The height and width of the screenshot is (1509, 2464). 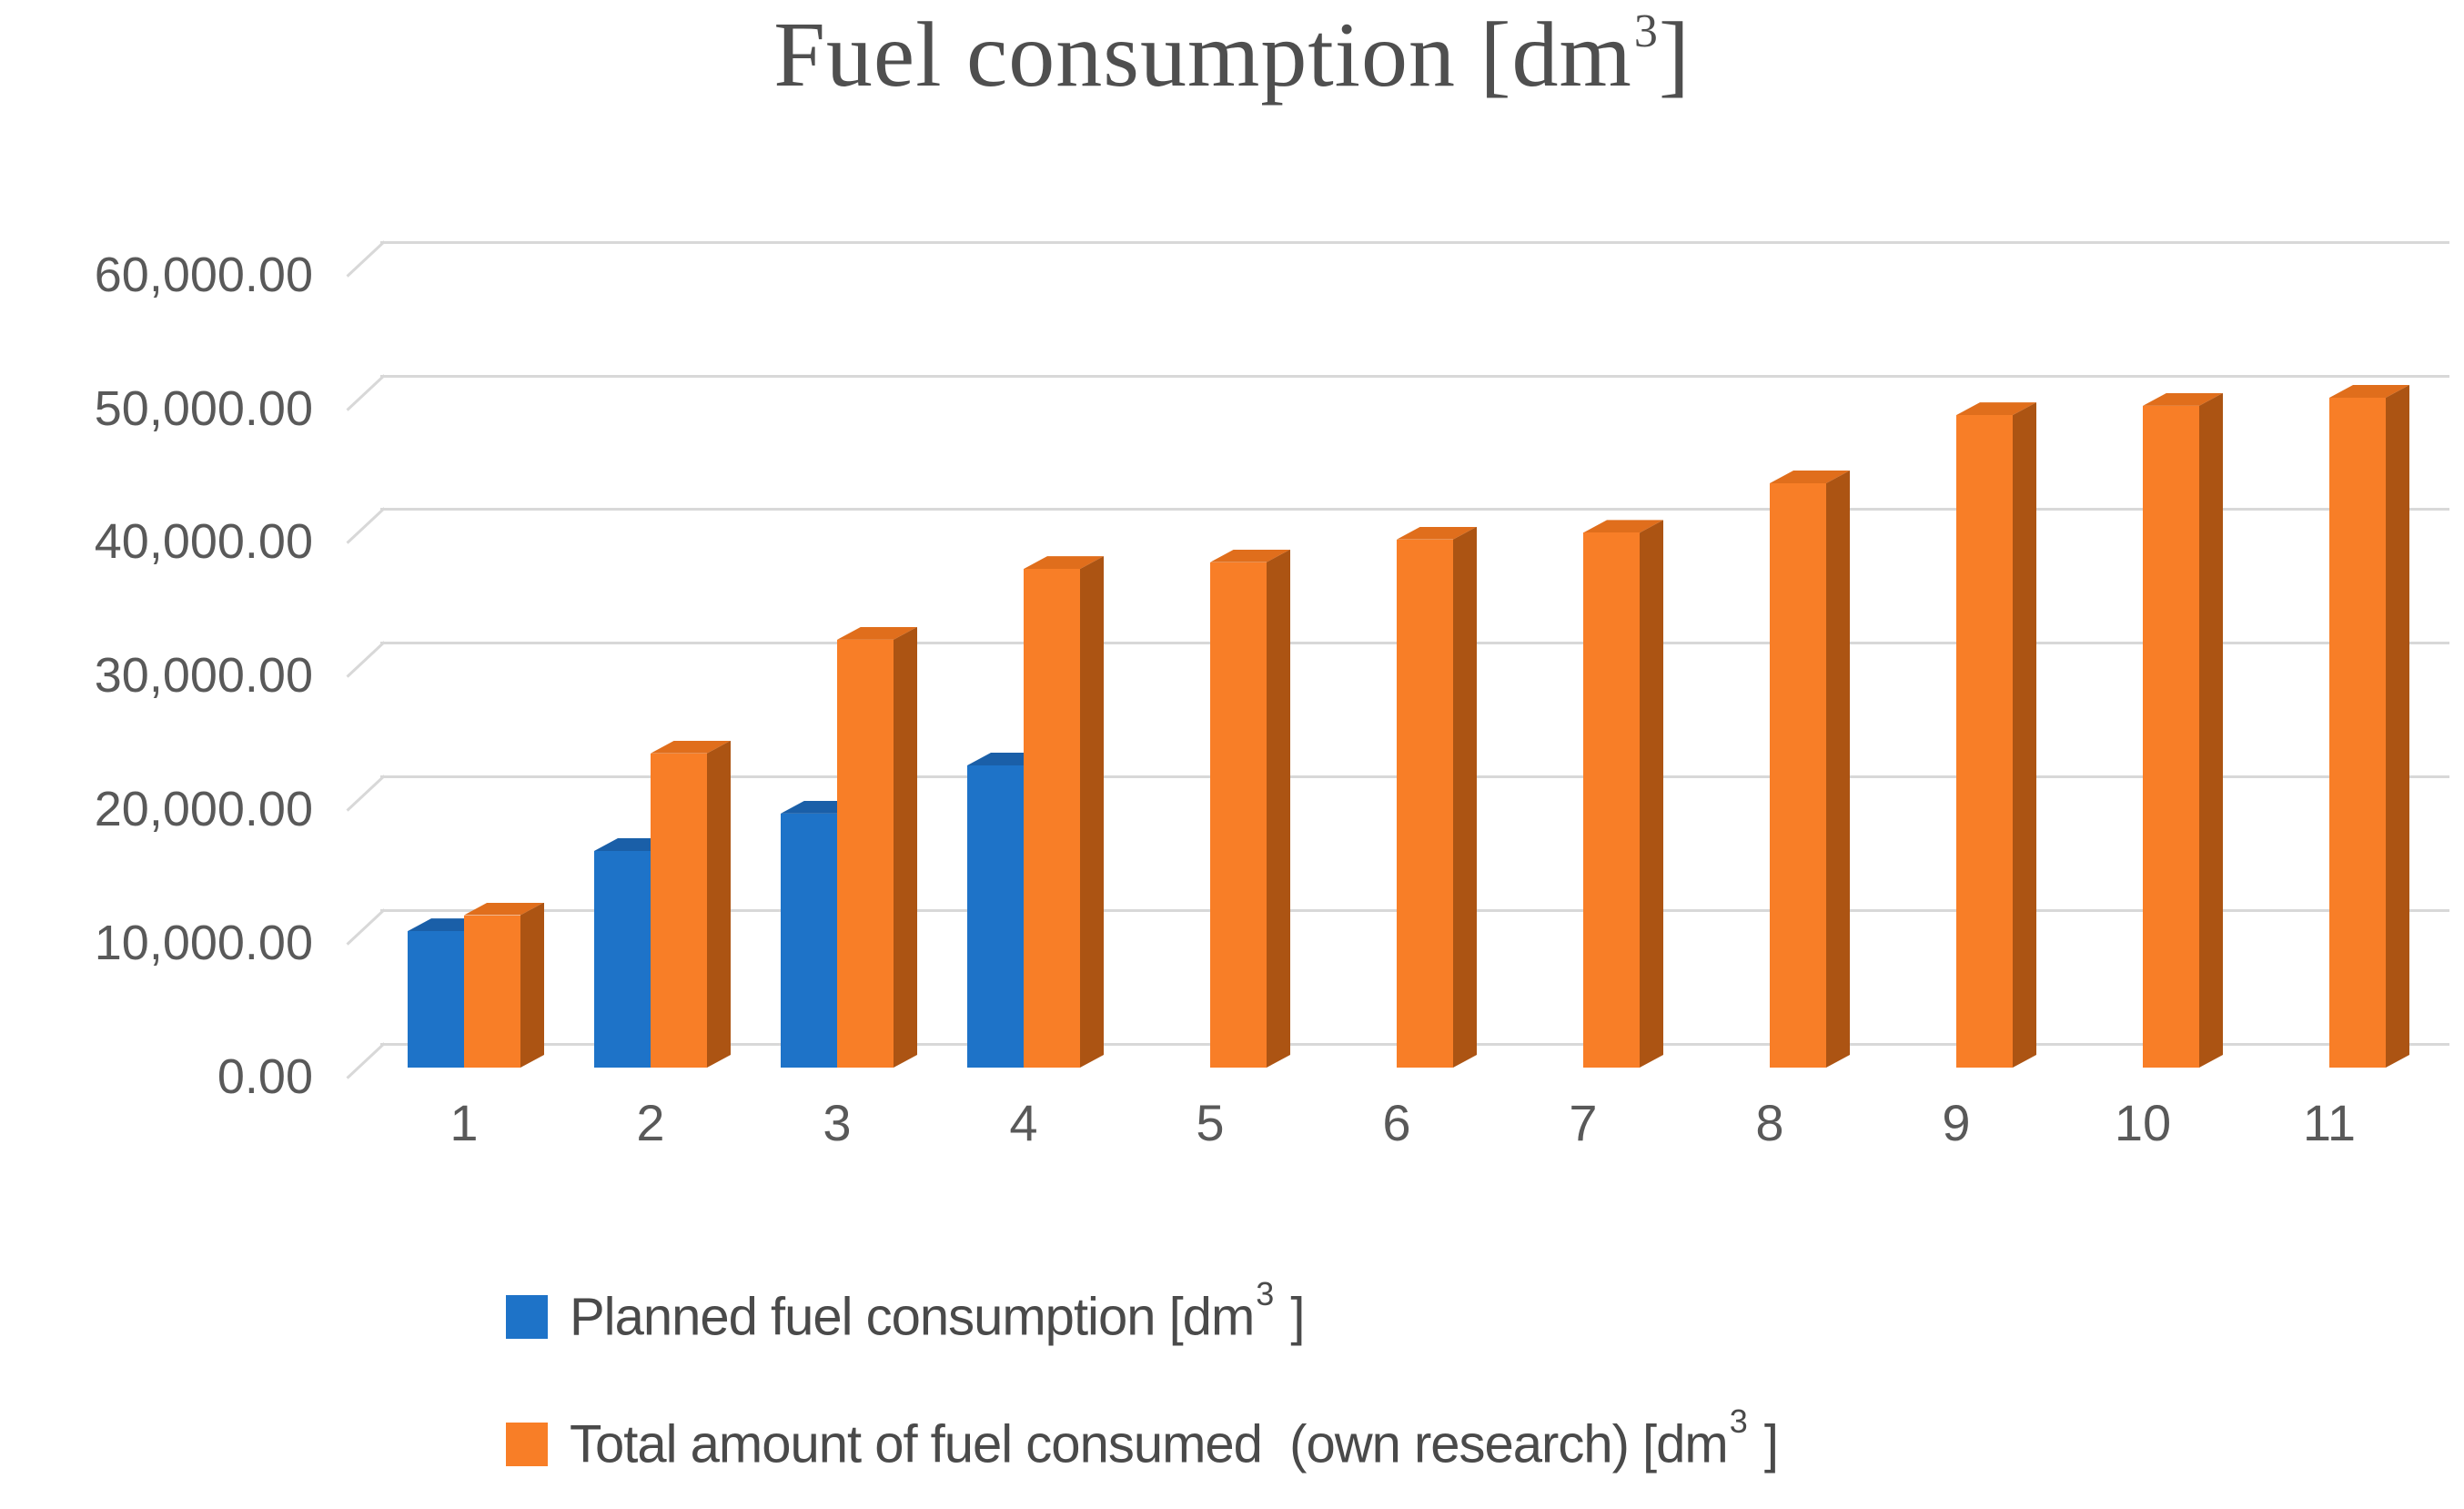 What do you see at coordinates (1996, 409) in the screenshot?
I see `bar-total-9-top-face` at bounding box center [1996, 409].